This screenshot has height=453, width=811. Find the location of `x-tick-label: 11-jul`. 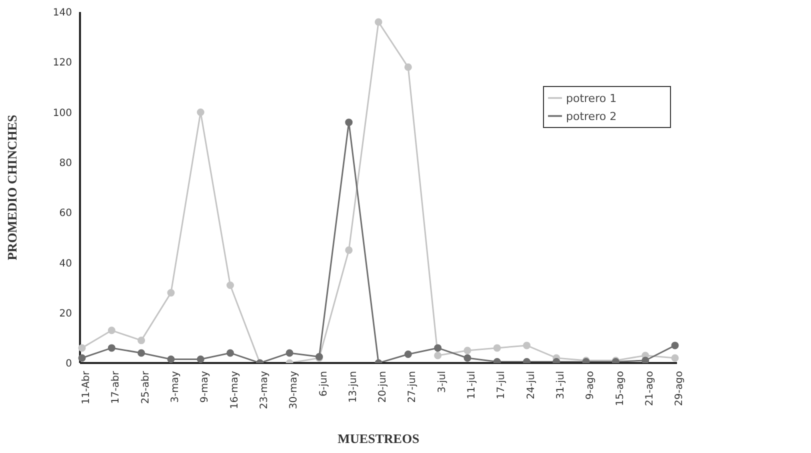

x-tick-label: 11-jul is located at coordinates (472, 385).